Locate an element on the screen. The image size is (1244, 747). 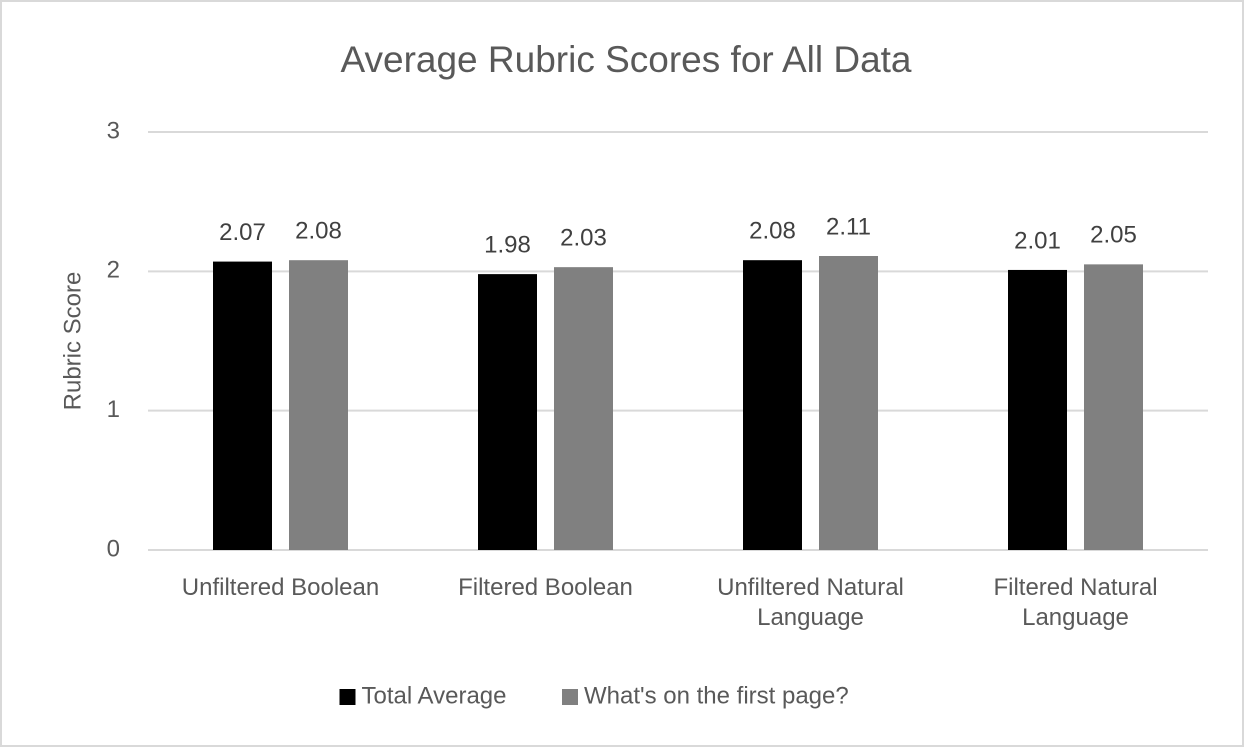
legend-label: Total Average is located at coordinates (434, 695).